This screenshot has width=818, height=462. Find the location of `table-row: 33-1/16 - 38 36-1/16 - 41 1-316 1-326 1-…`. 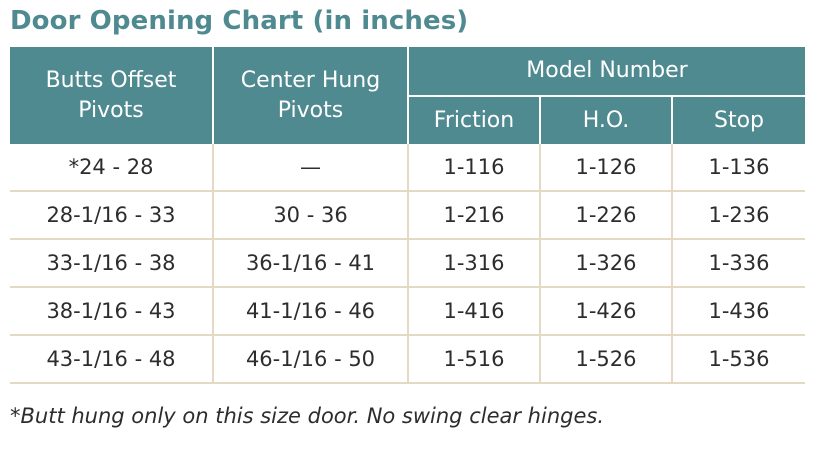

table-row: 33-1/16 - 38 36-1/16 - 41 1-316 1-326 1-… is located at coordinates (408, 263).